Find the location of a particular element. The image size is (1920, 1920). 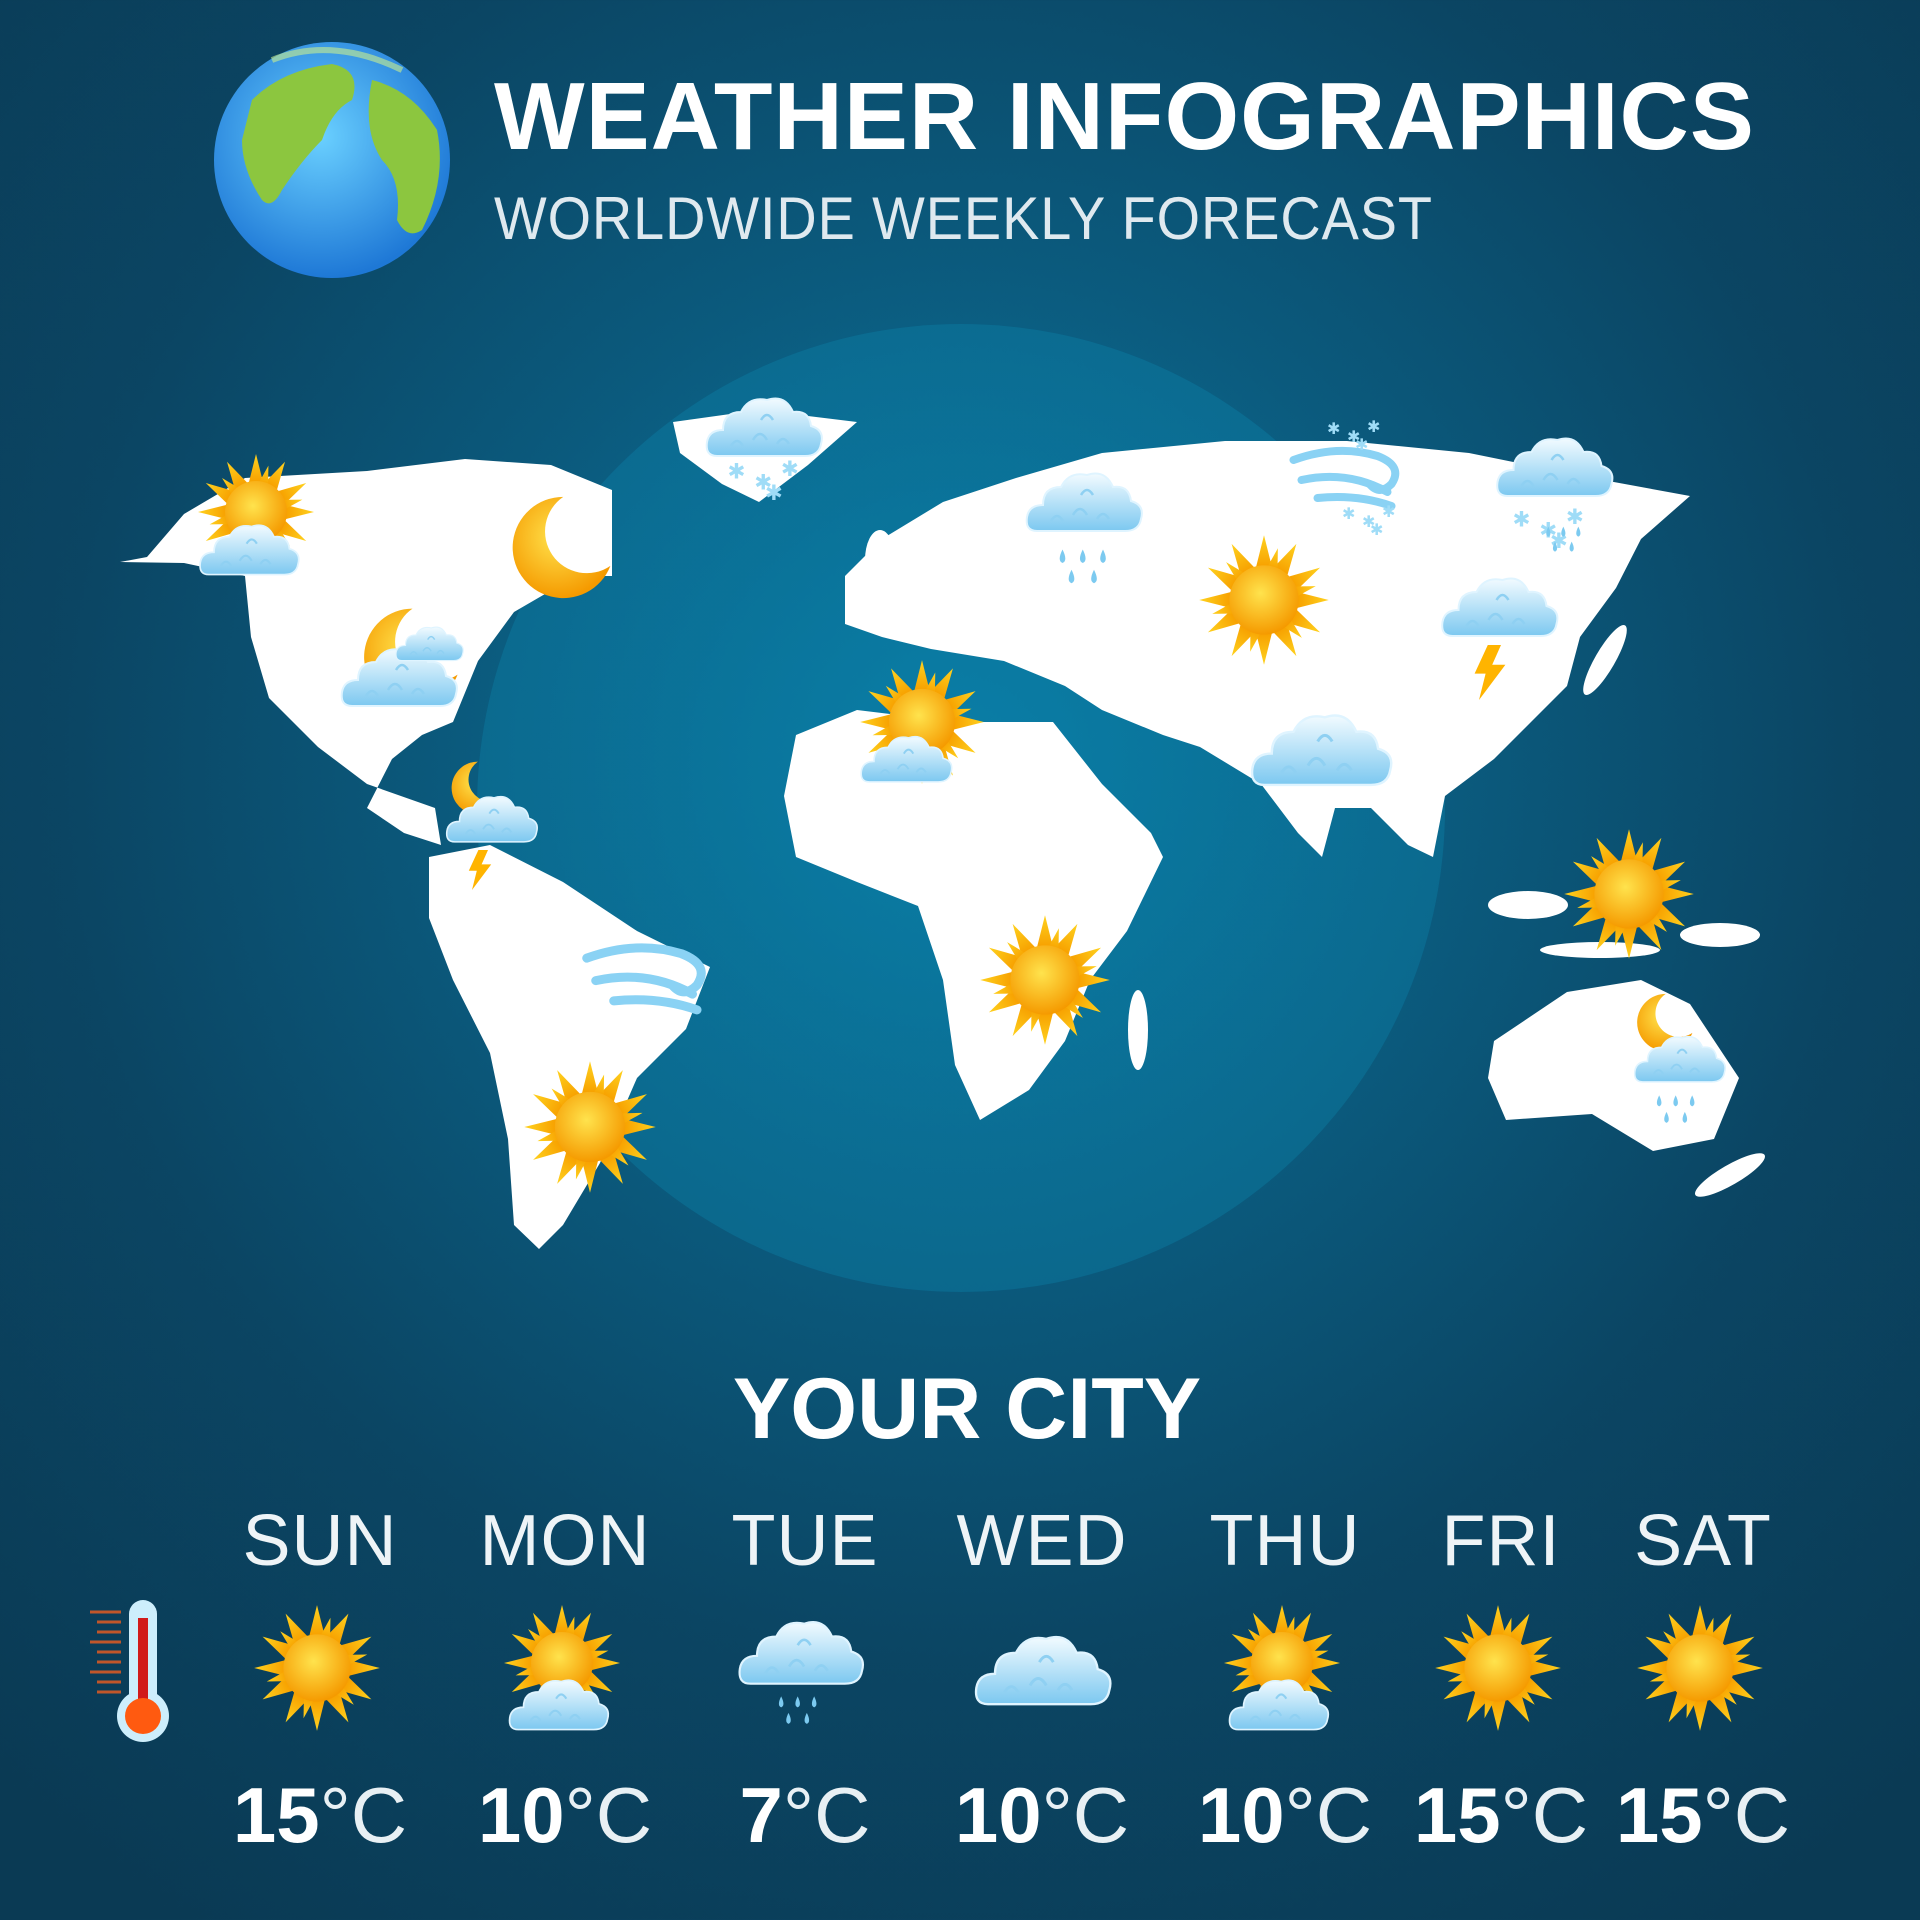

day-temperature: 7°C is located at coordinates (805, 1815).